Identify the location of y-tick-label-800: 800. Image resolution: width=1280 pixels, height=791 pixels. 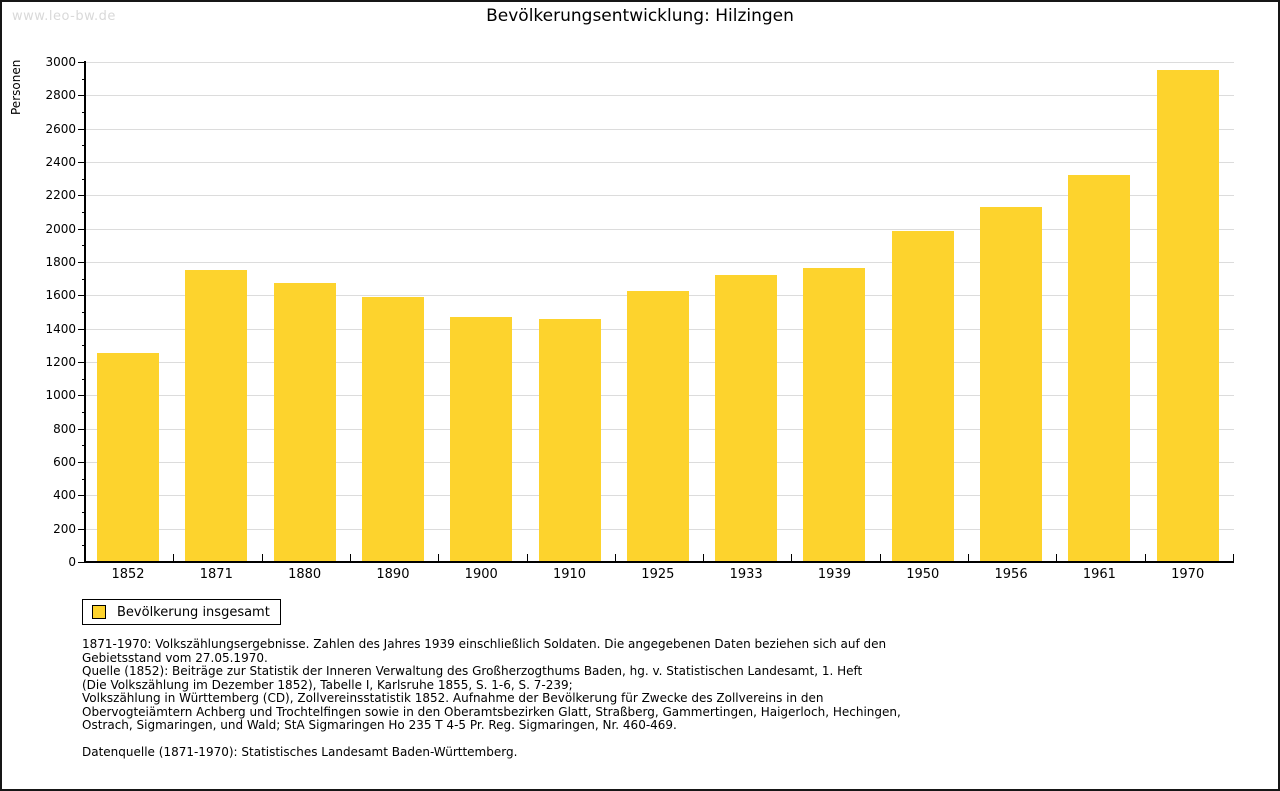
(64, 428).